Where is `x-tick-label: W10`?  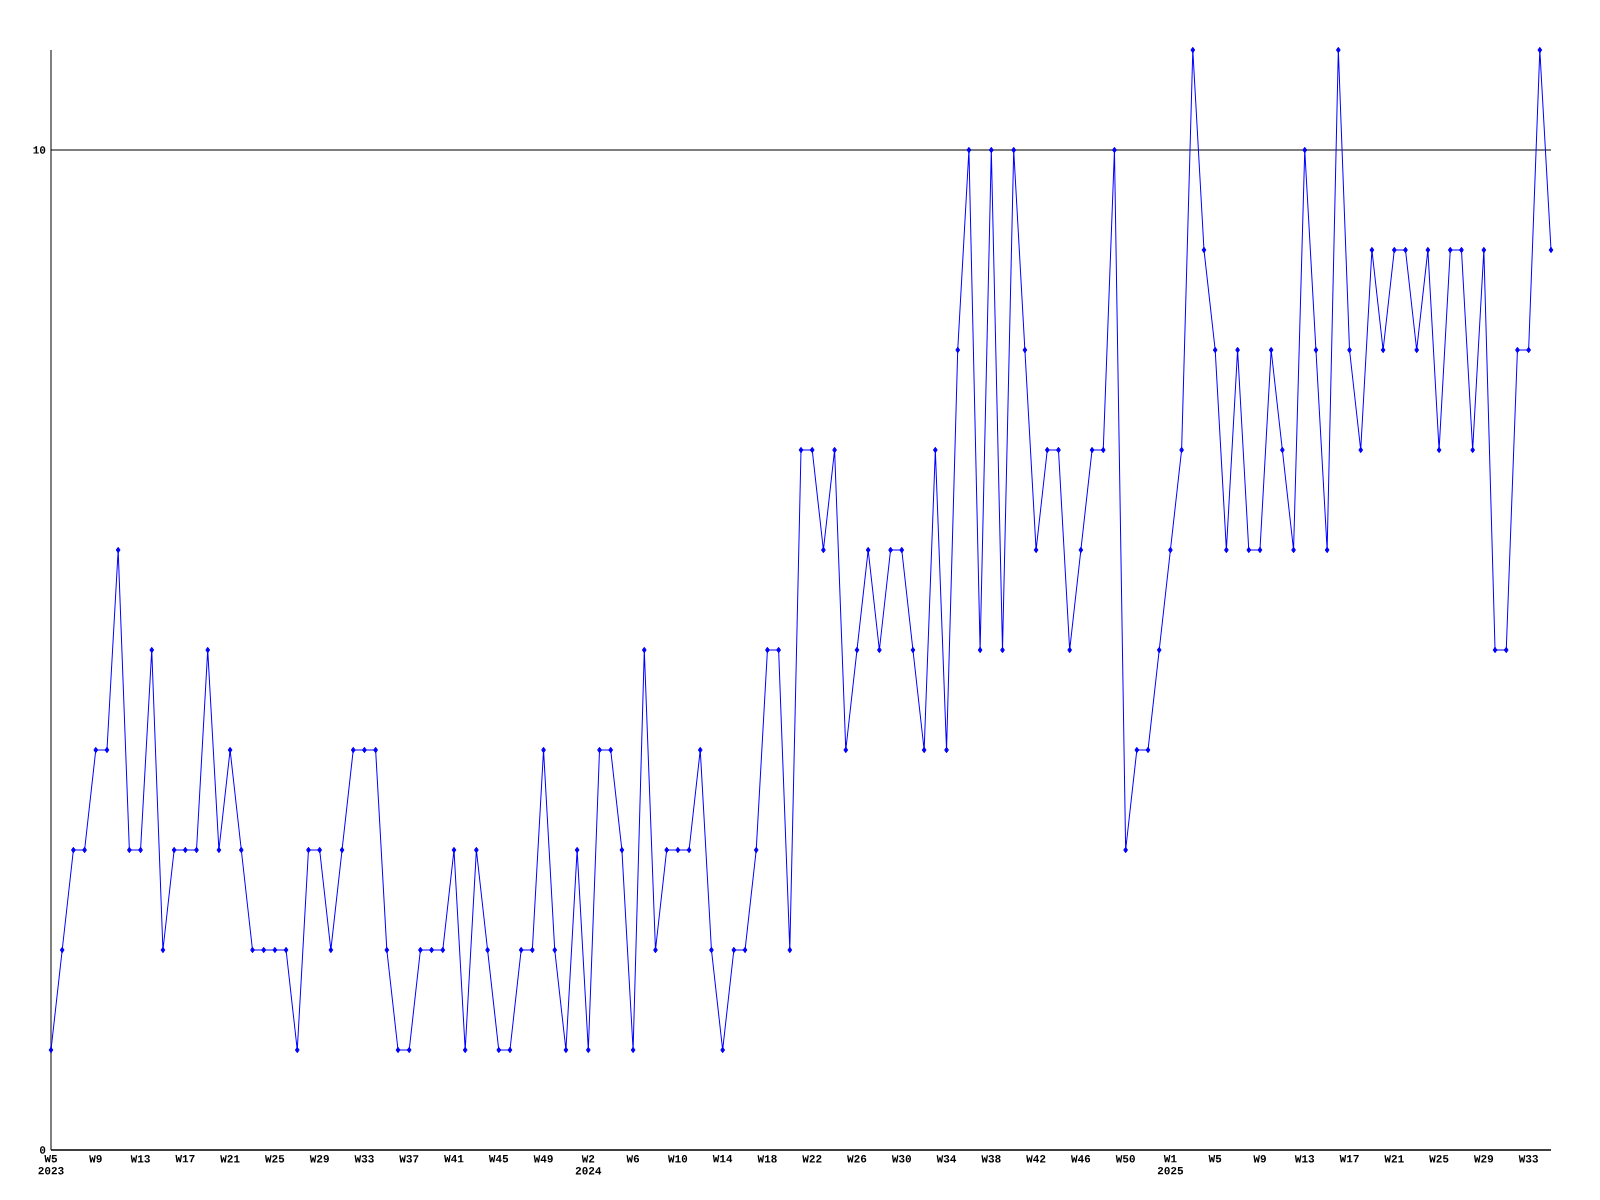 x-tick-label: W10 is located at coordinates (677, 1159).